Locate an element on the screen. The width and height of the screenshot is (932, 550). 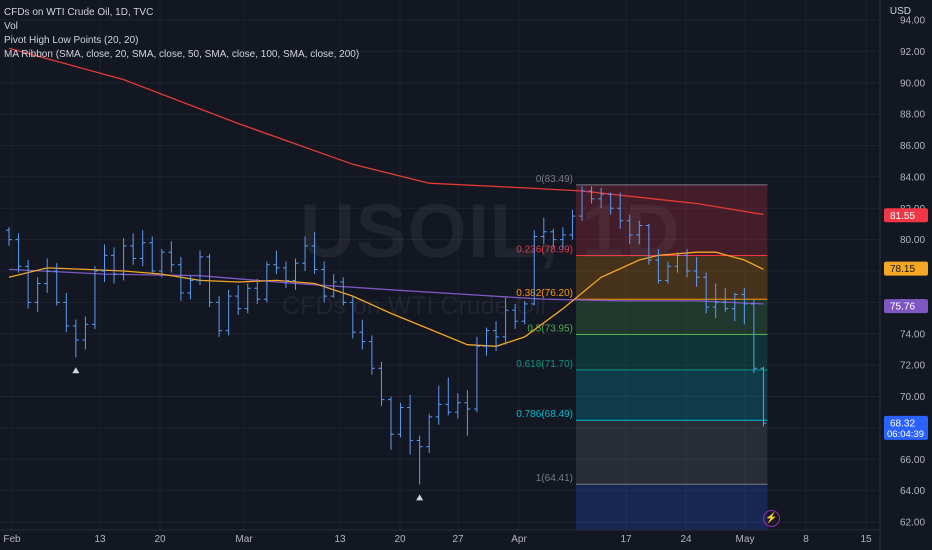
y-tick-label: 72.00 is located at coordinates (912, 366).